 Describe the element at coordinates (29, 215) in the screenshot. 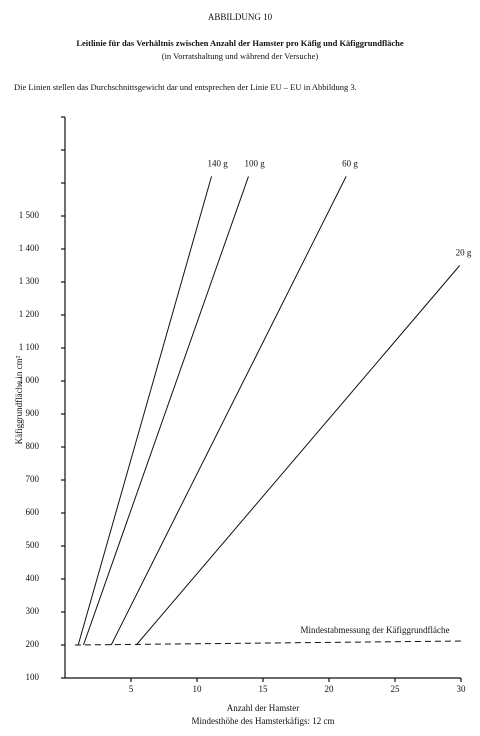

I see `y-tick-label: 1 500` at that location.